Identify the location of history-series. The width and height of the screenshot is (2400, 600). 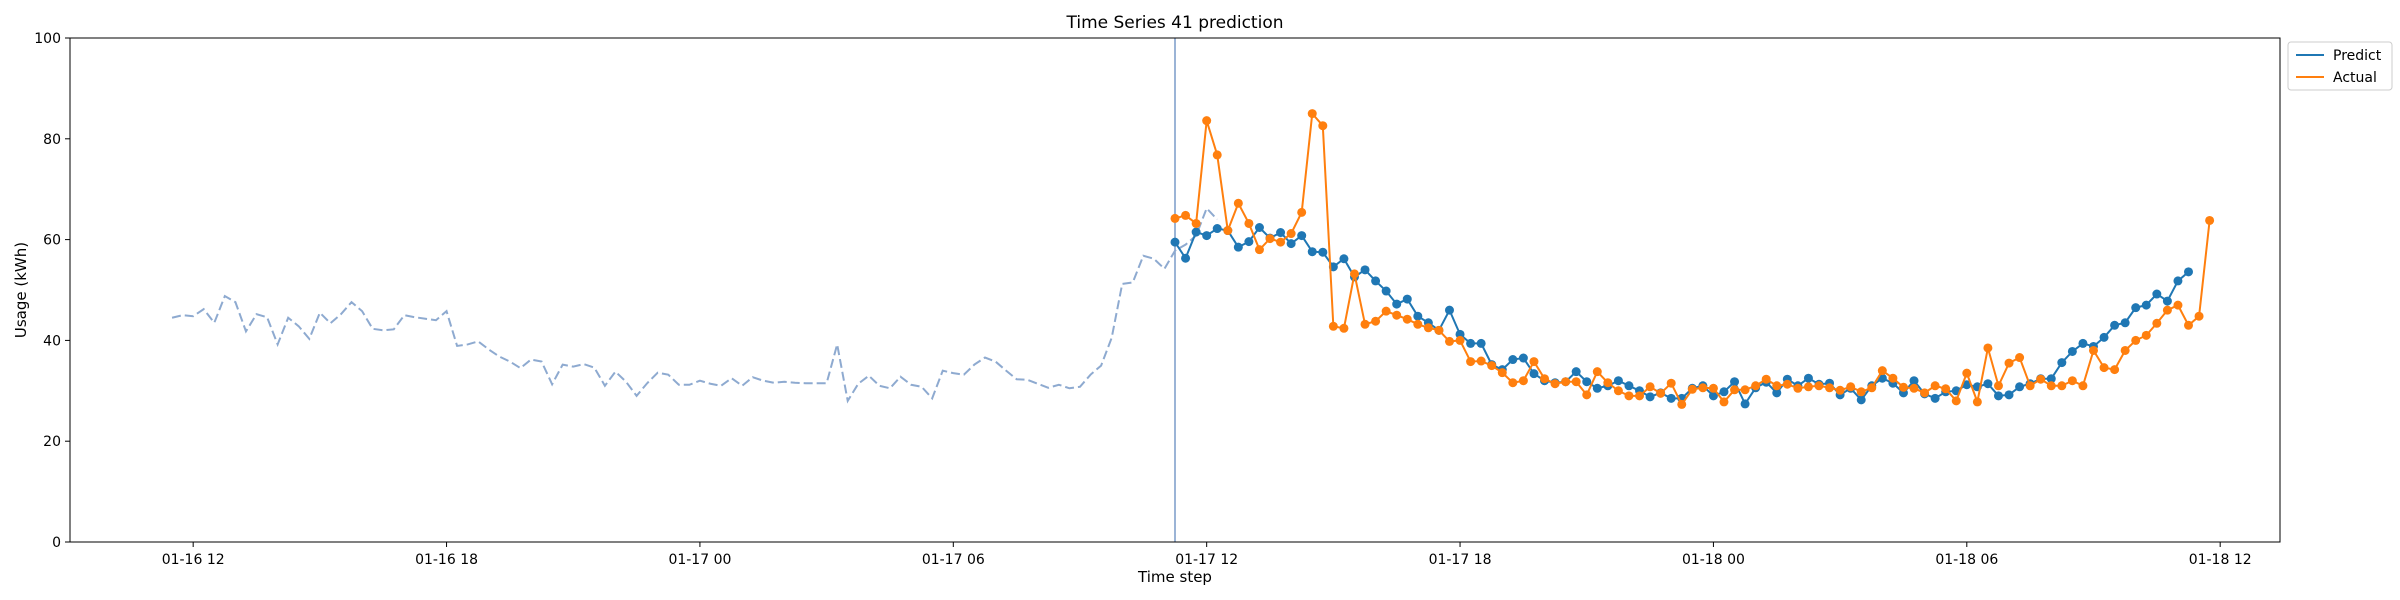
(694, 305).